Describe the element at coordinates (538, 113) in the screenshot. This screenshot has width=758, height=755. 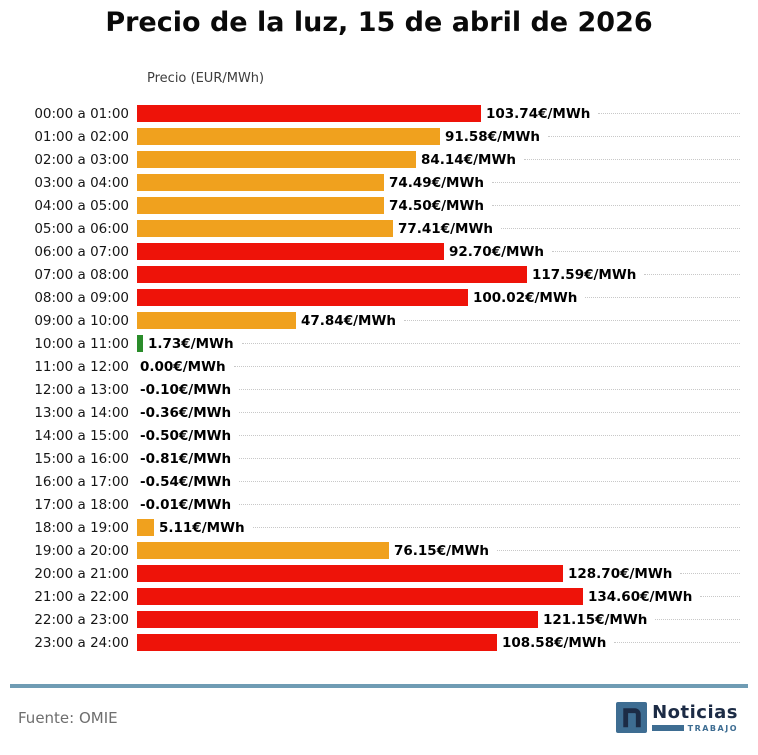
I see `value-label: 103.74€/MWh` at that location.